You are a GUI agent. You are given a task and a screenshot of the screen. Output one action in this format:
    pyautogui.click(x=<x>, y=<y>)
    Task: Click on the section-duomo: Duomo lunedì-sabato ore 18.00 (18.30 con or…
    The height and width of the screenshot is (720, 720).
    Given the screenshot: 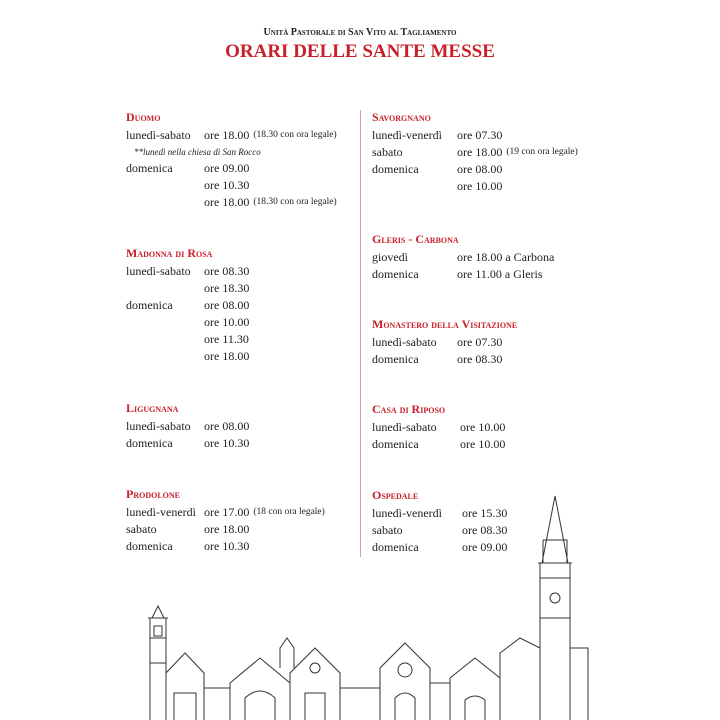 What is the action you would take?
    pyautogui.click(x=231, y=160)
    